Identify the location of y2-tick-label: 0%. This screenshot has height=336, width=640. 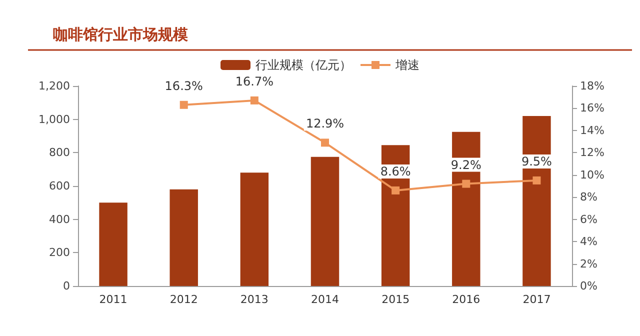
(589, 286).